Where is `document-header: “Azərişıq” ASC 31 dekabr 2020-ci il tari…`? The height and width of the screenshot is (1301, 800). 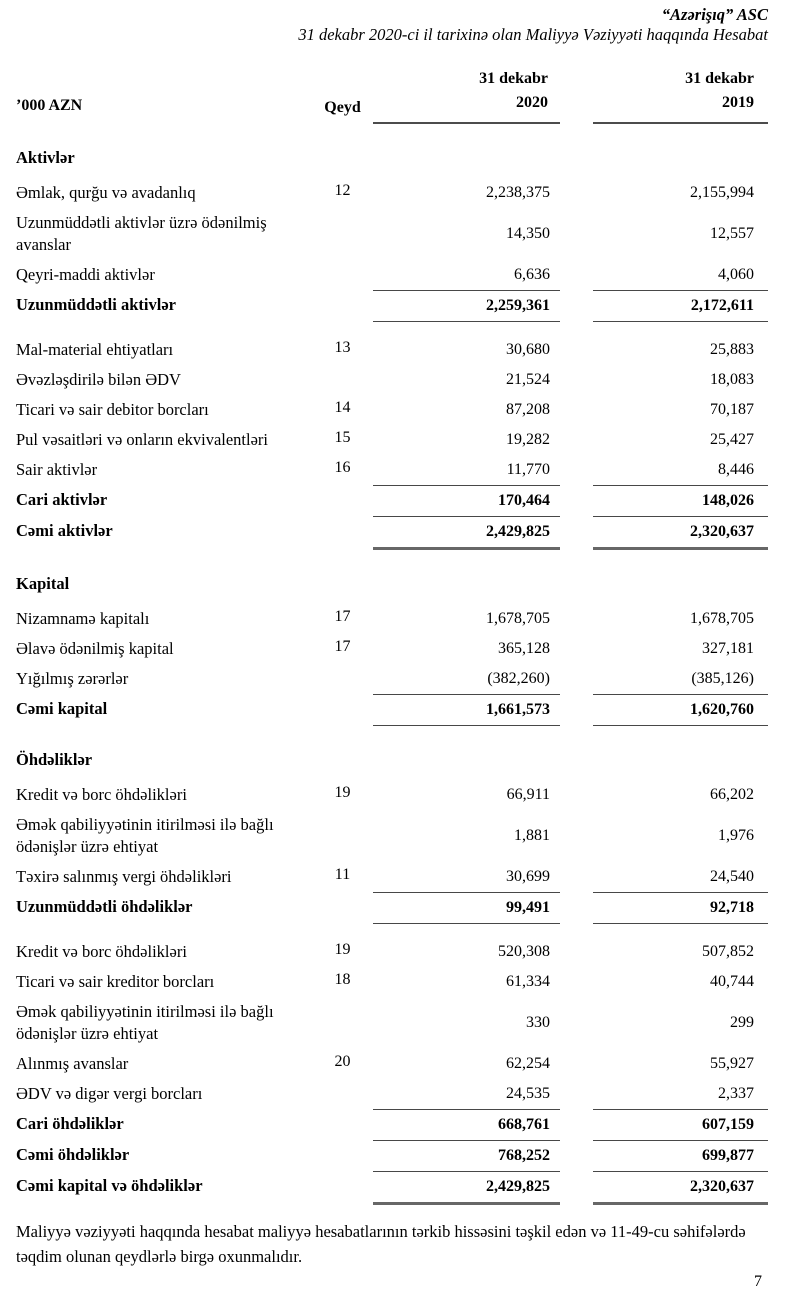
document-header: “Azərişıq” ASC 31 dekabr 2020-ci il tari… is located at coordinates (392, 25).